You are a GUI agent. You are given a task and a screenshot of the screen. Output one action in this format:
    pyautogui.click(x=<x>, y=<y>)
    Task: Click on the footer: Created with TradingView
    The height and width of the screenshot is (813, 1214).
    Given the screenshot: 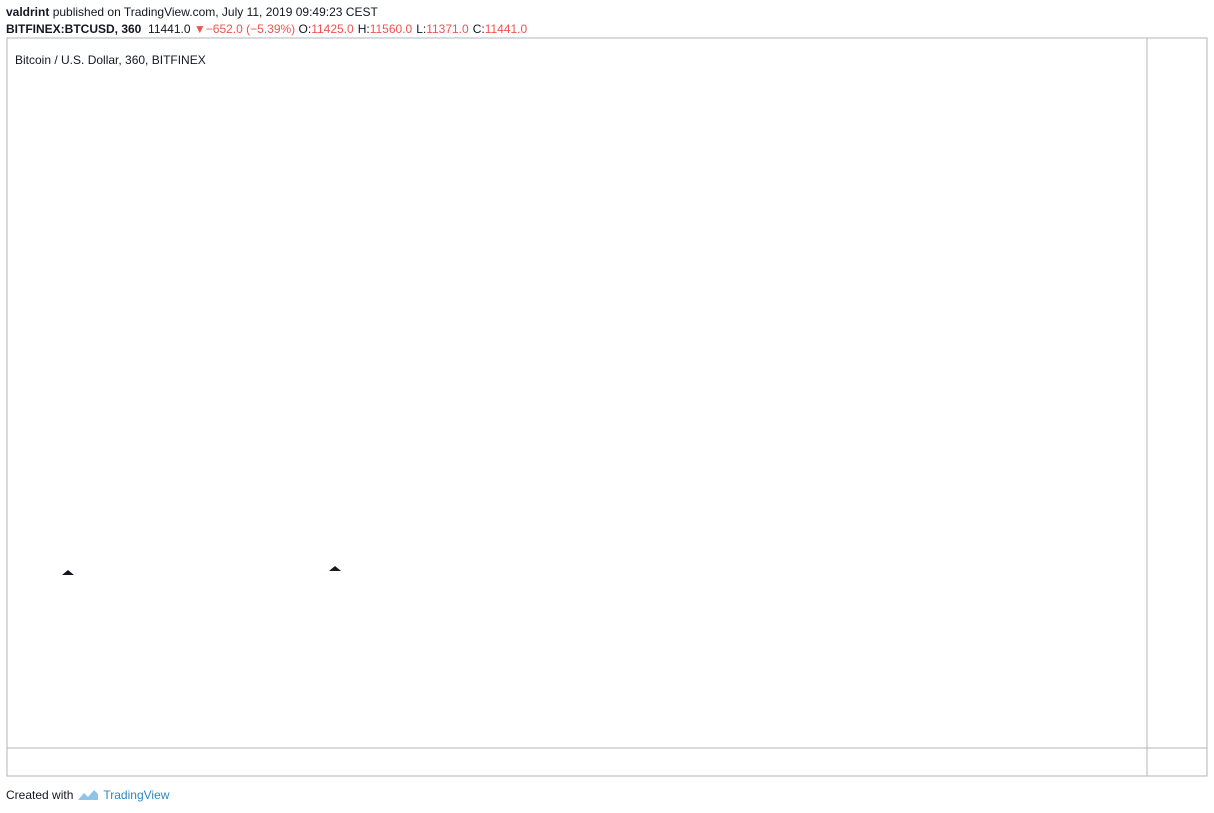 What is the action you would take?
    pyautogui.click(x=87, y=795)
    